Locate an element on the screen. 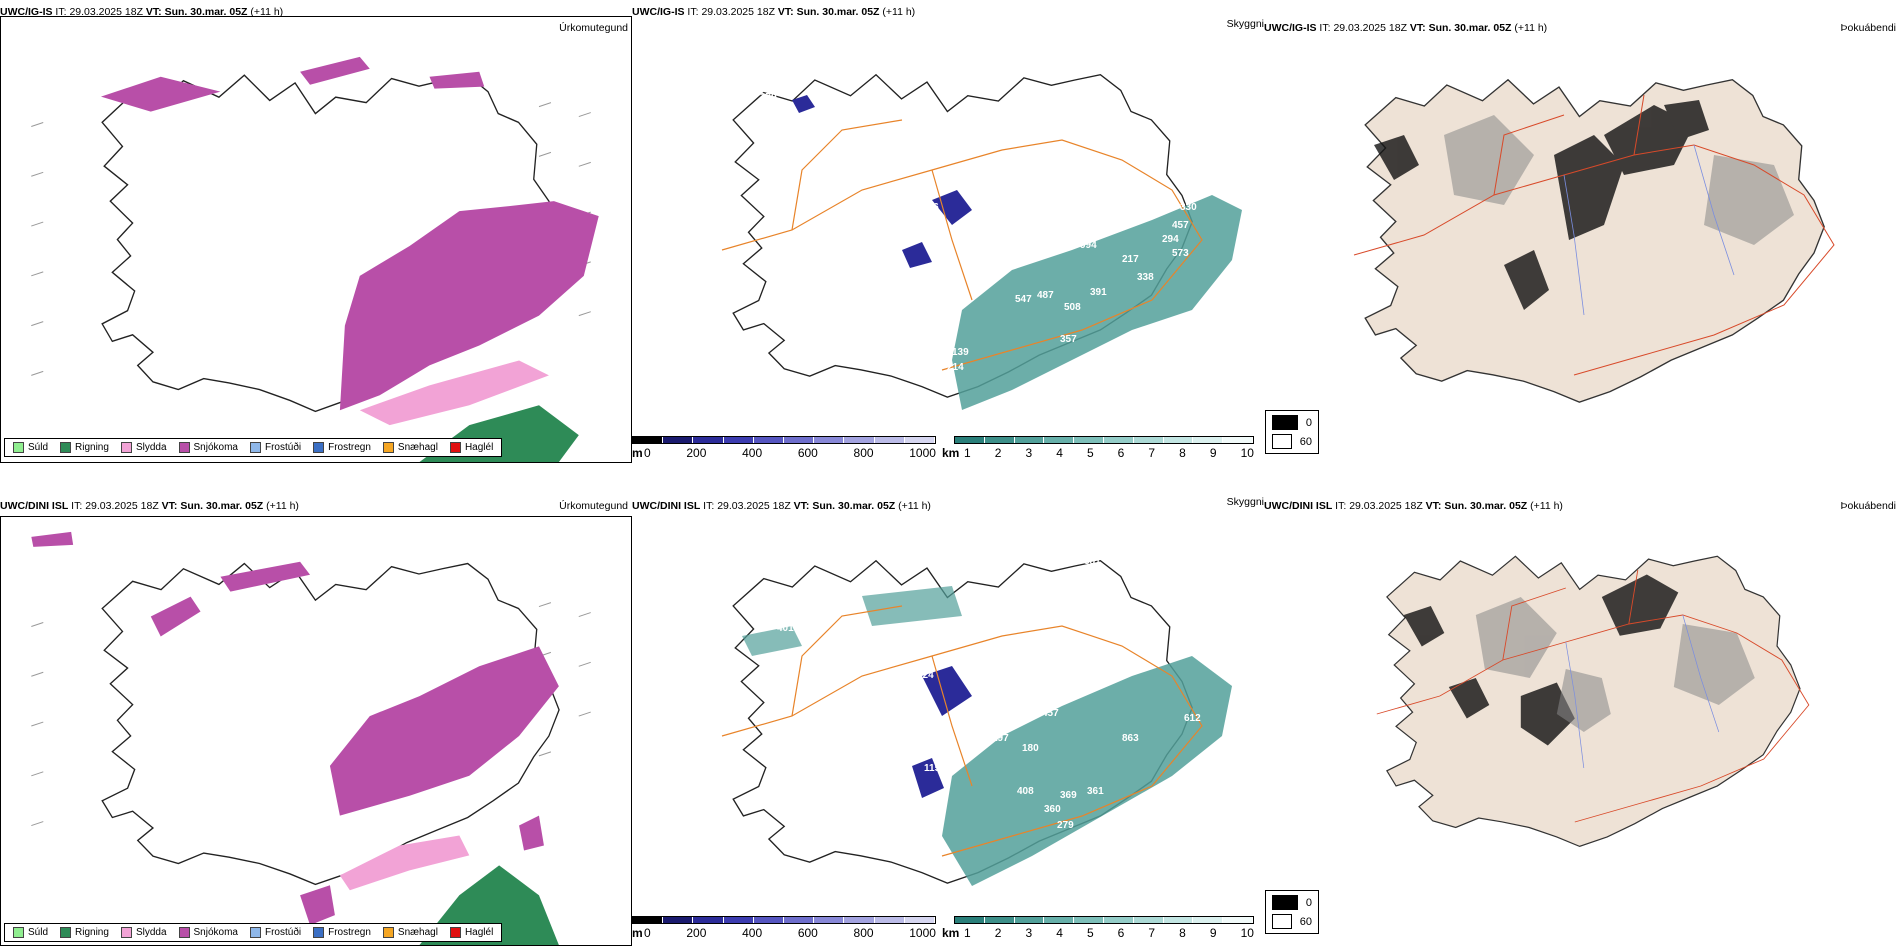 The height and width of the screenshot is (950, 1900). ceiling-colorbar is located at coordinates (784, 440).